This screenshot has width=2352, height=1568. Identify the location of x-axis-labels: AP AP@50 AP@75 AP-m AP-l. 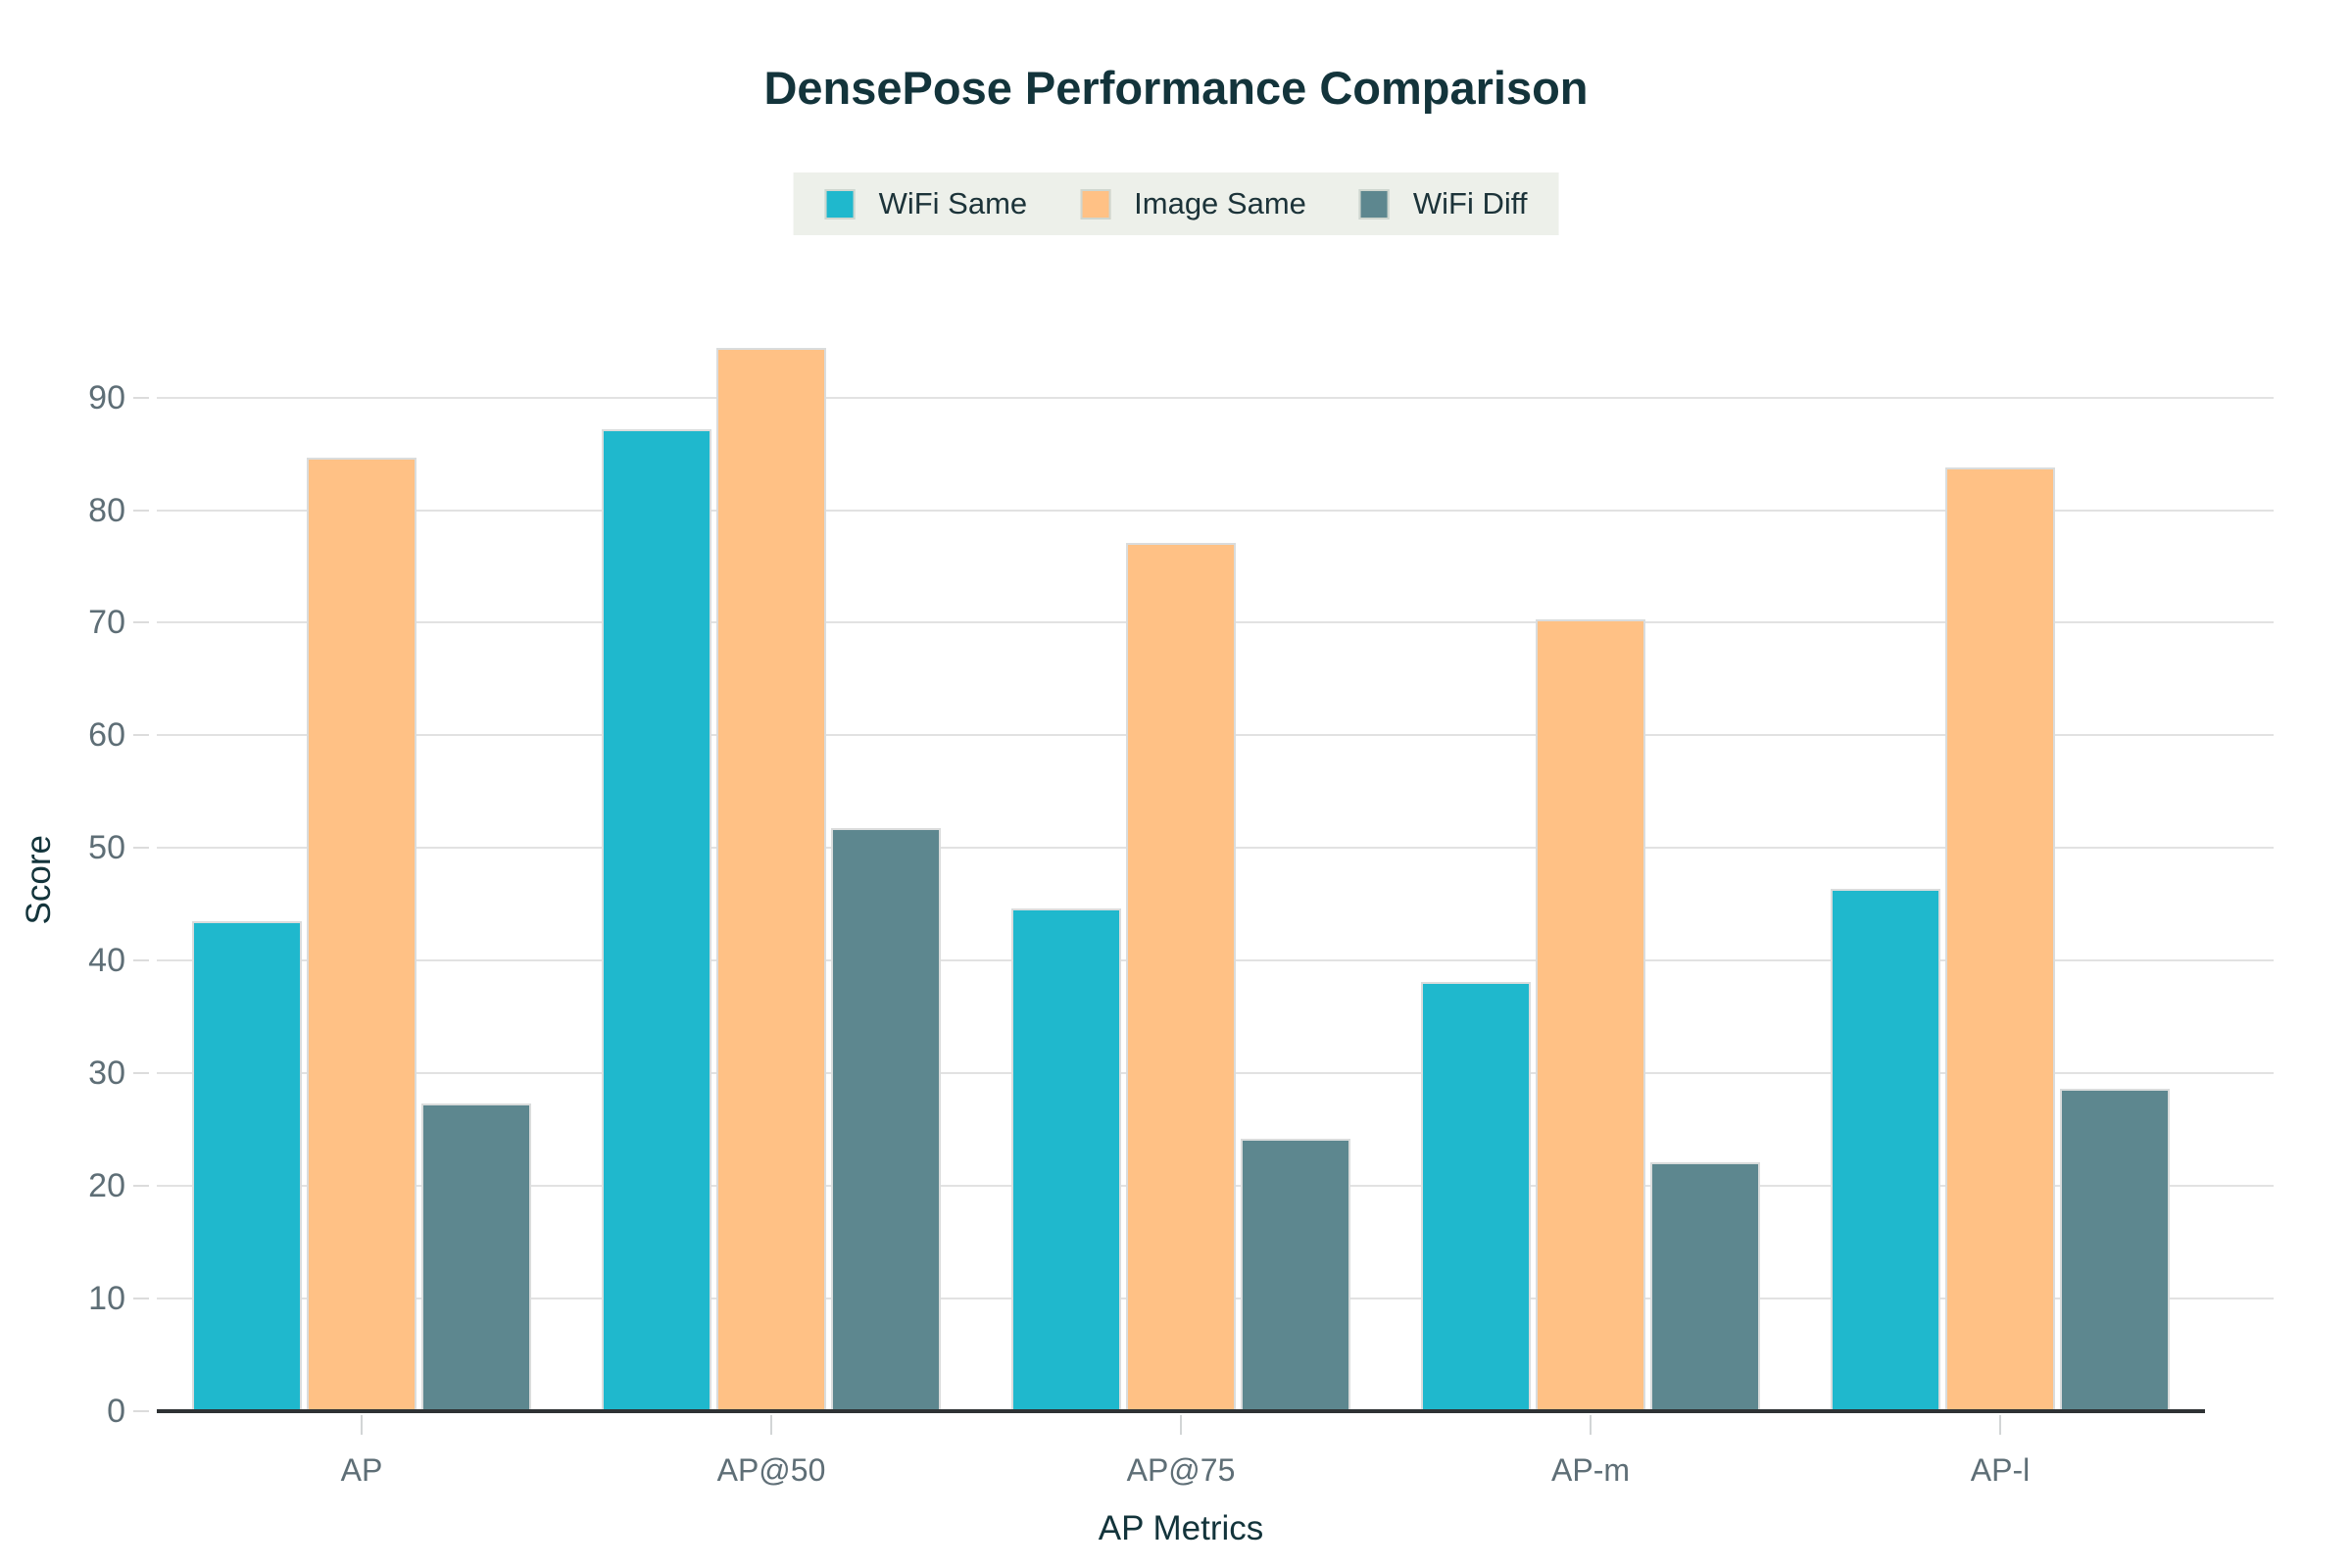
(1181, 1470).